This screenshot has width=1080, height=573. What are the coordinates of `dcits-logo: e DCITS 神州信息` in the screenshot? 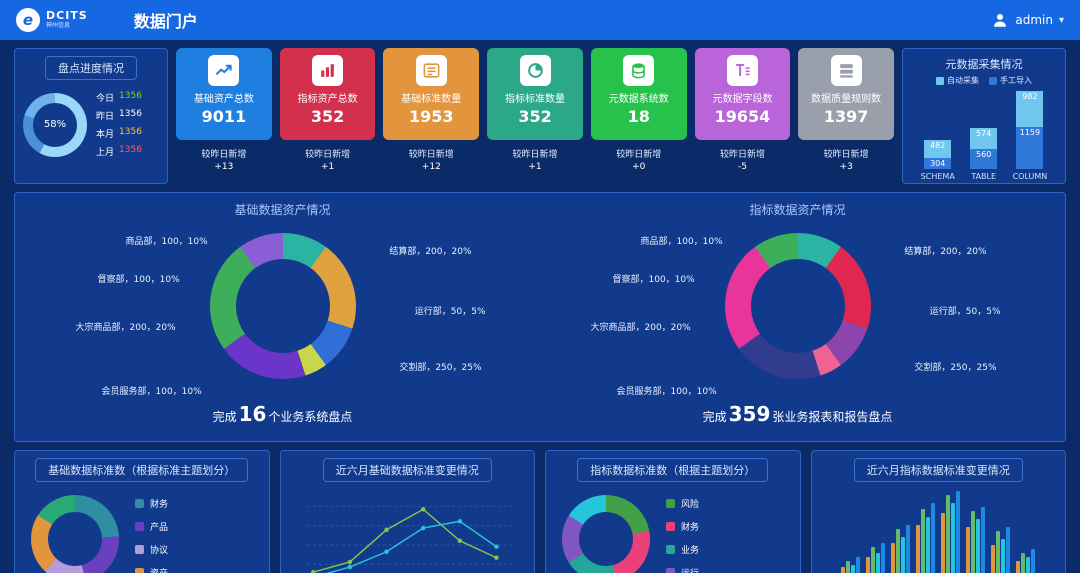 It's located at (52, 20).